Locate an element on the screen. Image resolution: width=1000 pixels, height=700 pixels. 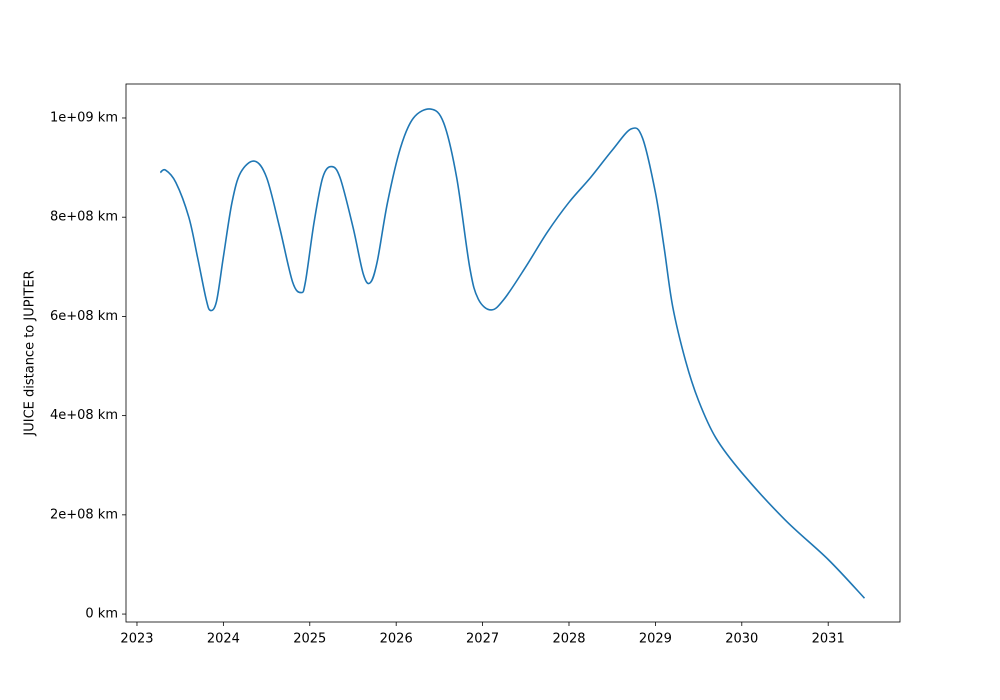
x-tick-label: 2028 is located at coordinates (568, 639).